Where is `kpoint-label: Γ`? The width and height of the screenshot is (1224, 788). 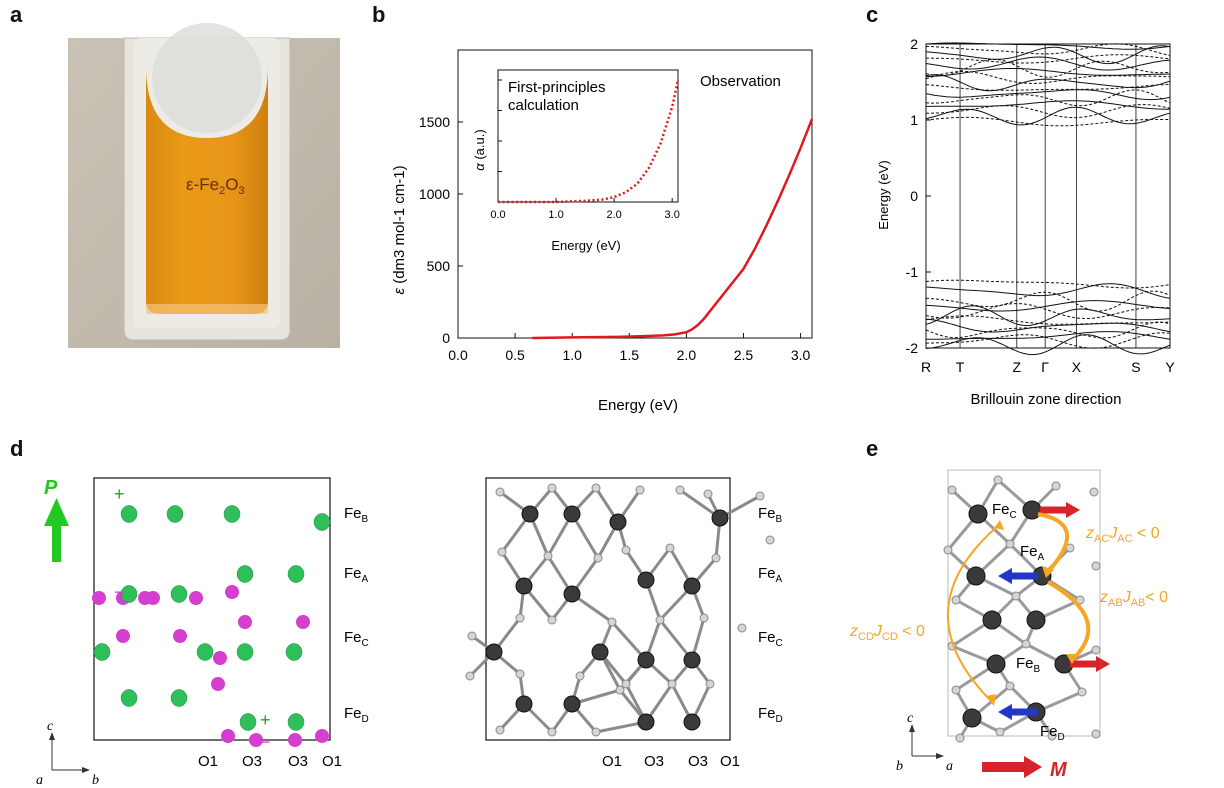
kpoint-label: Γ is located at coordinates (1045, 367).